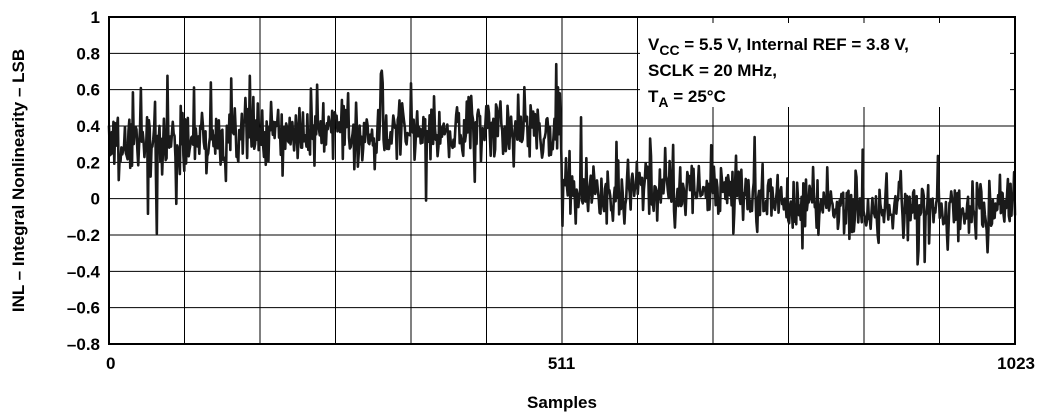 This screenshot has width=1037, height=417. I want to click on annotation-line: SCLK = 20 MHz,, so click(712, 70).